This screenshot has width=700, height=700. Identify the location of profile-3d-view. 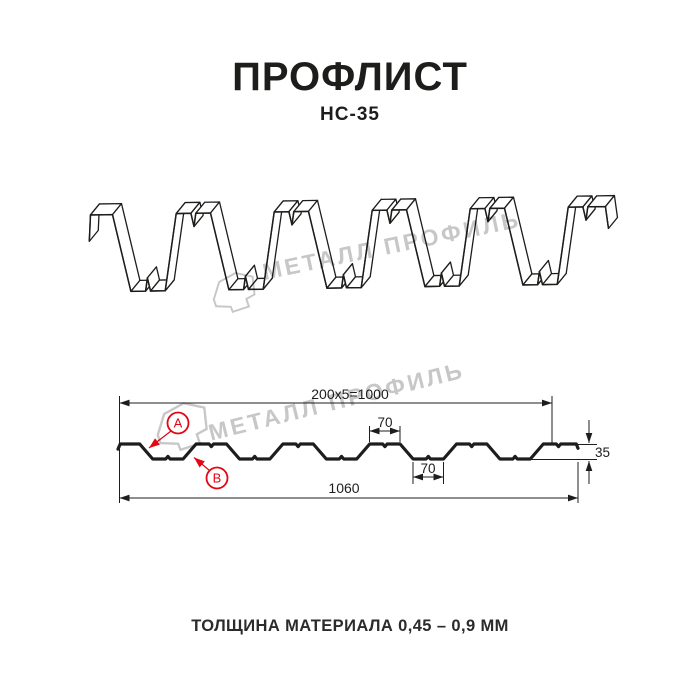
(353, 243).